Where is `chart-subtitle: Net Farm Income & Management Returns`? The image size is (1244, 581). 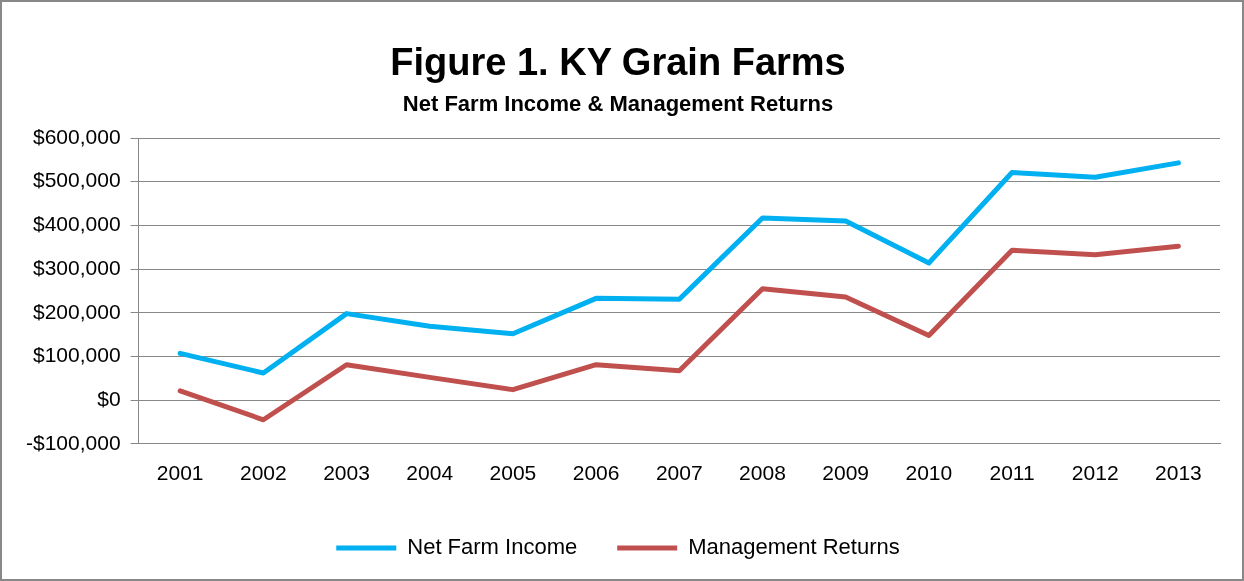
chart-subtitle: Net Farm Income & Management Returns is located at coordinates (618, 103).